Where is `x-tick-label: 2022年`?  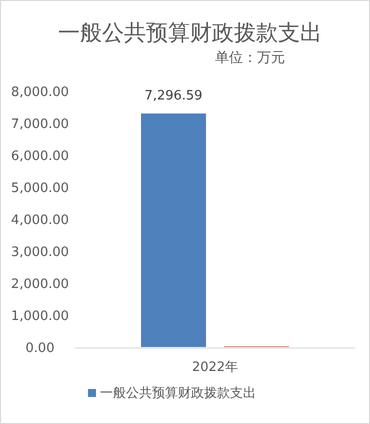 x-tick-label: 2022年 is located at coordinates (215, 367).